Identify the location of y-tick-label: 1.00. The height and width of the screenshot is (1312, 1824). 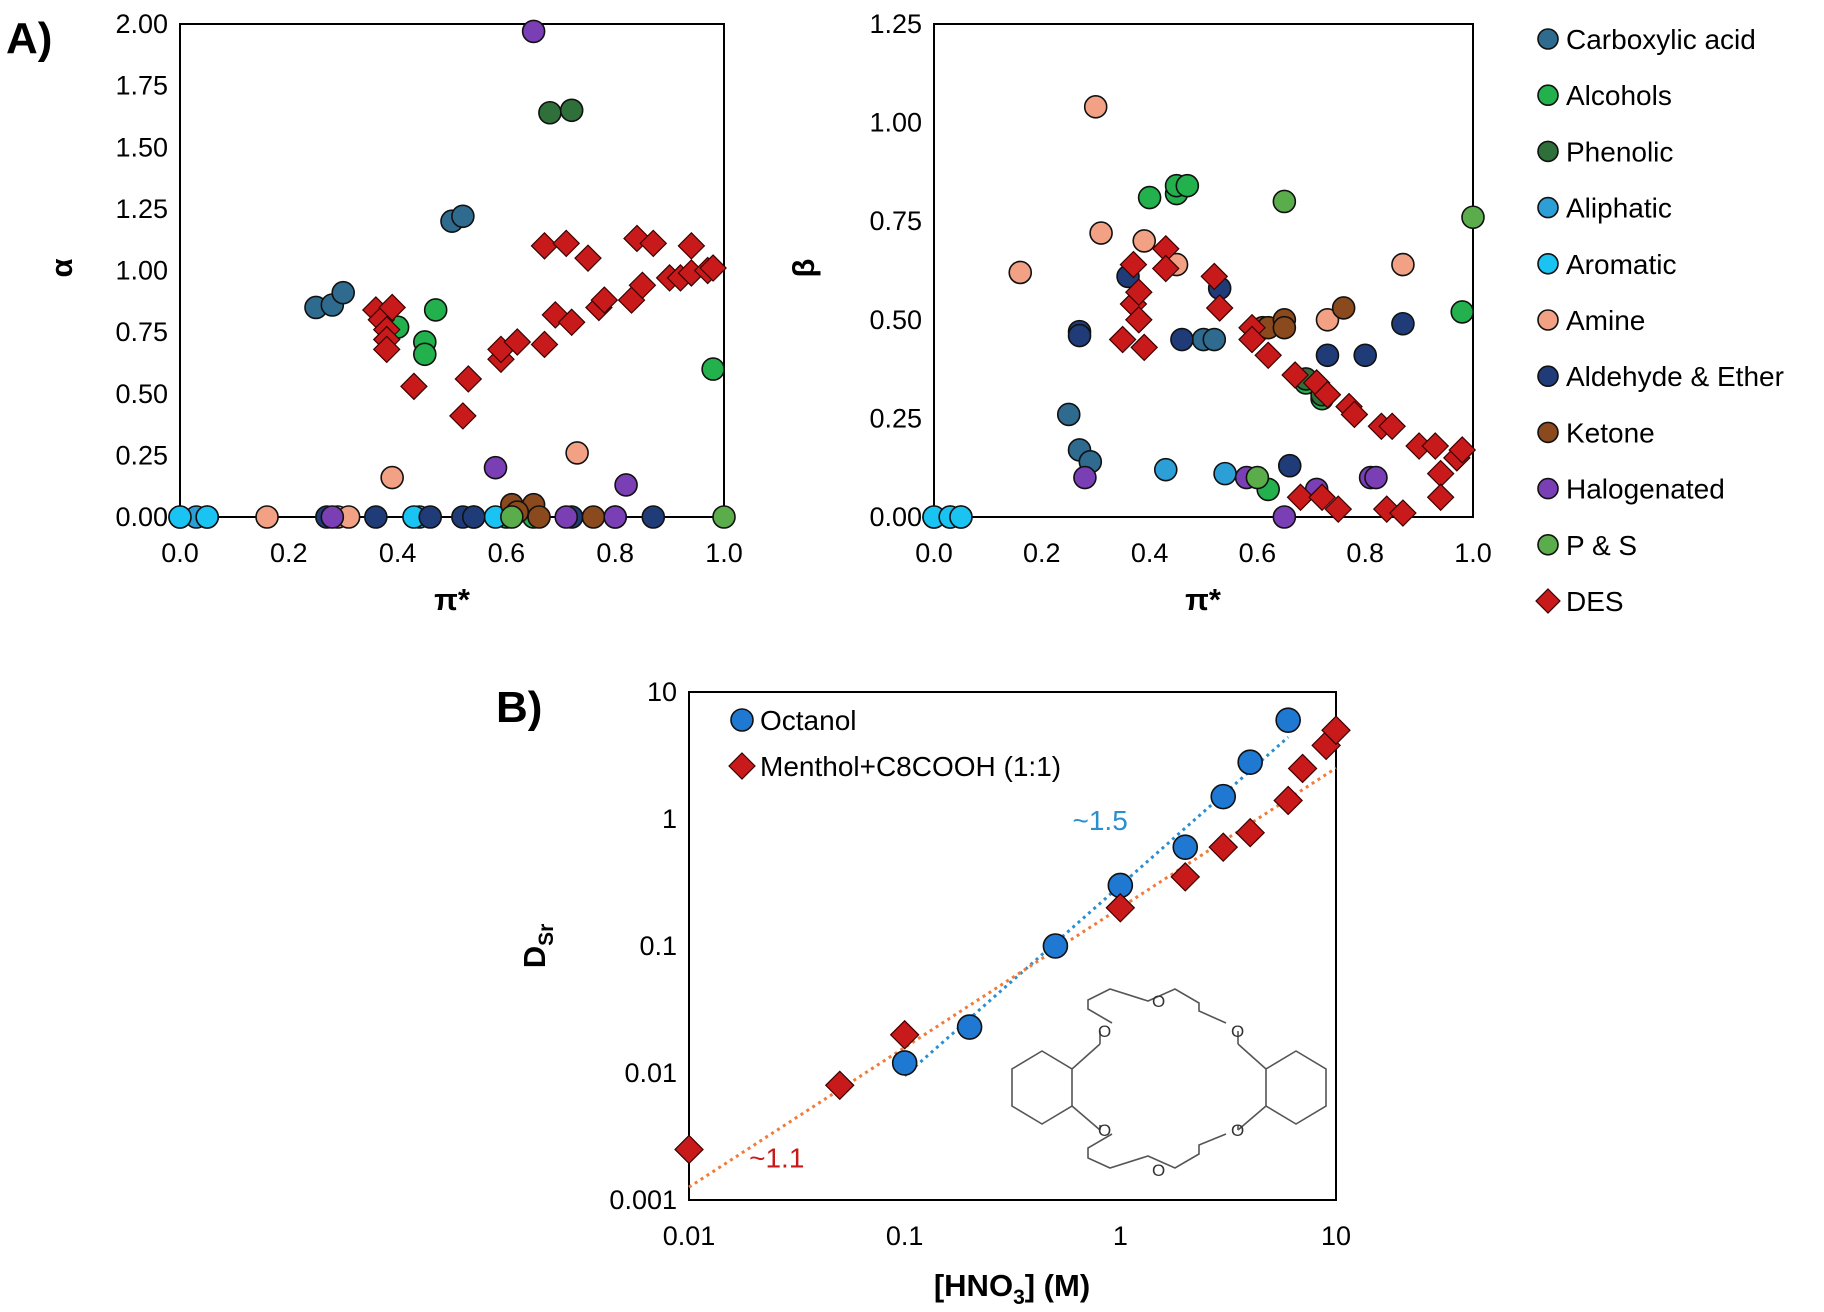
(141, 271).